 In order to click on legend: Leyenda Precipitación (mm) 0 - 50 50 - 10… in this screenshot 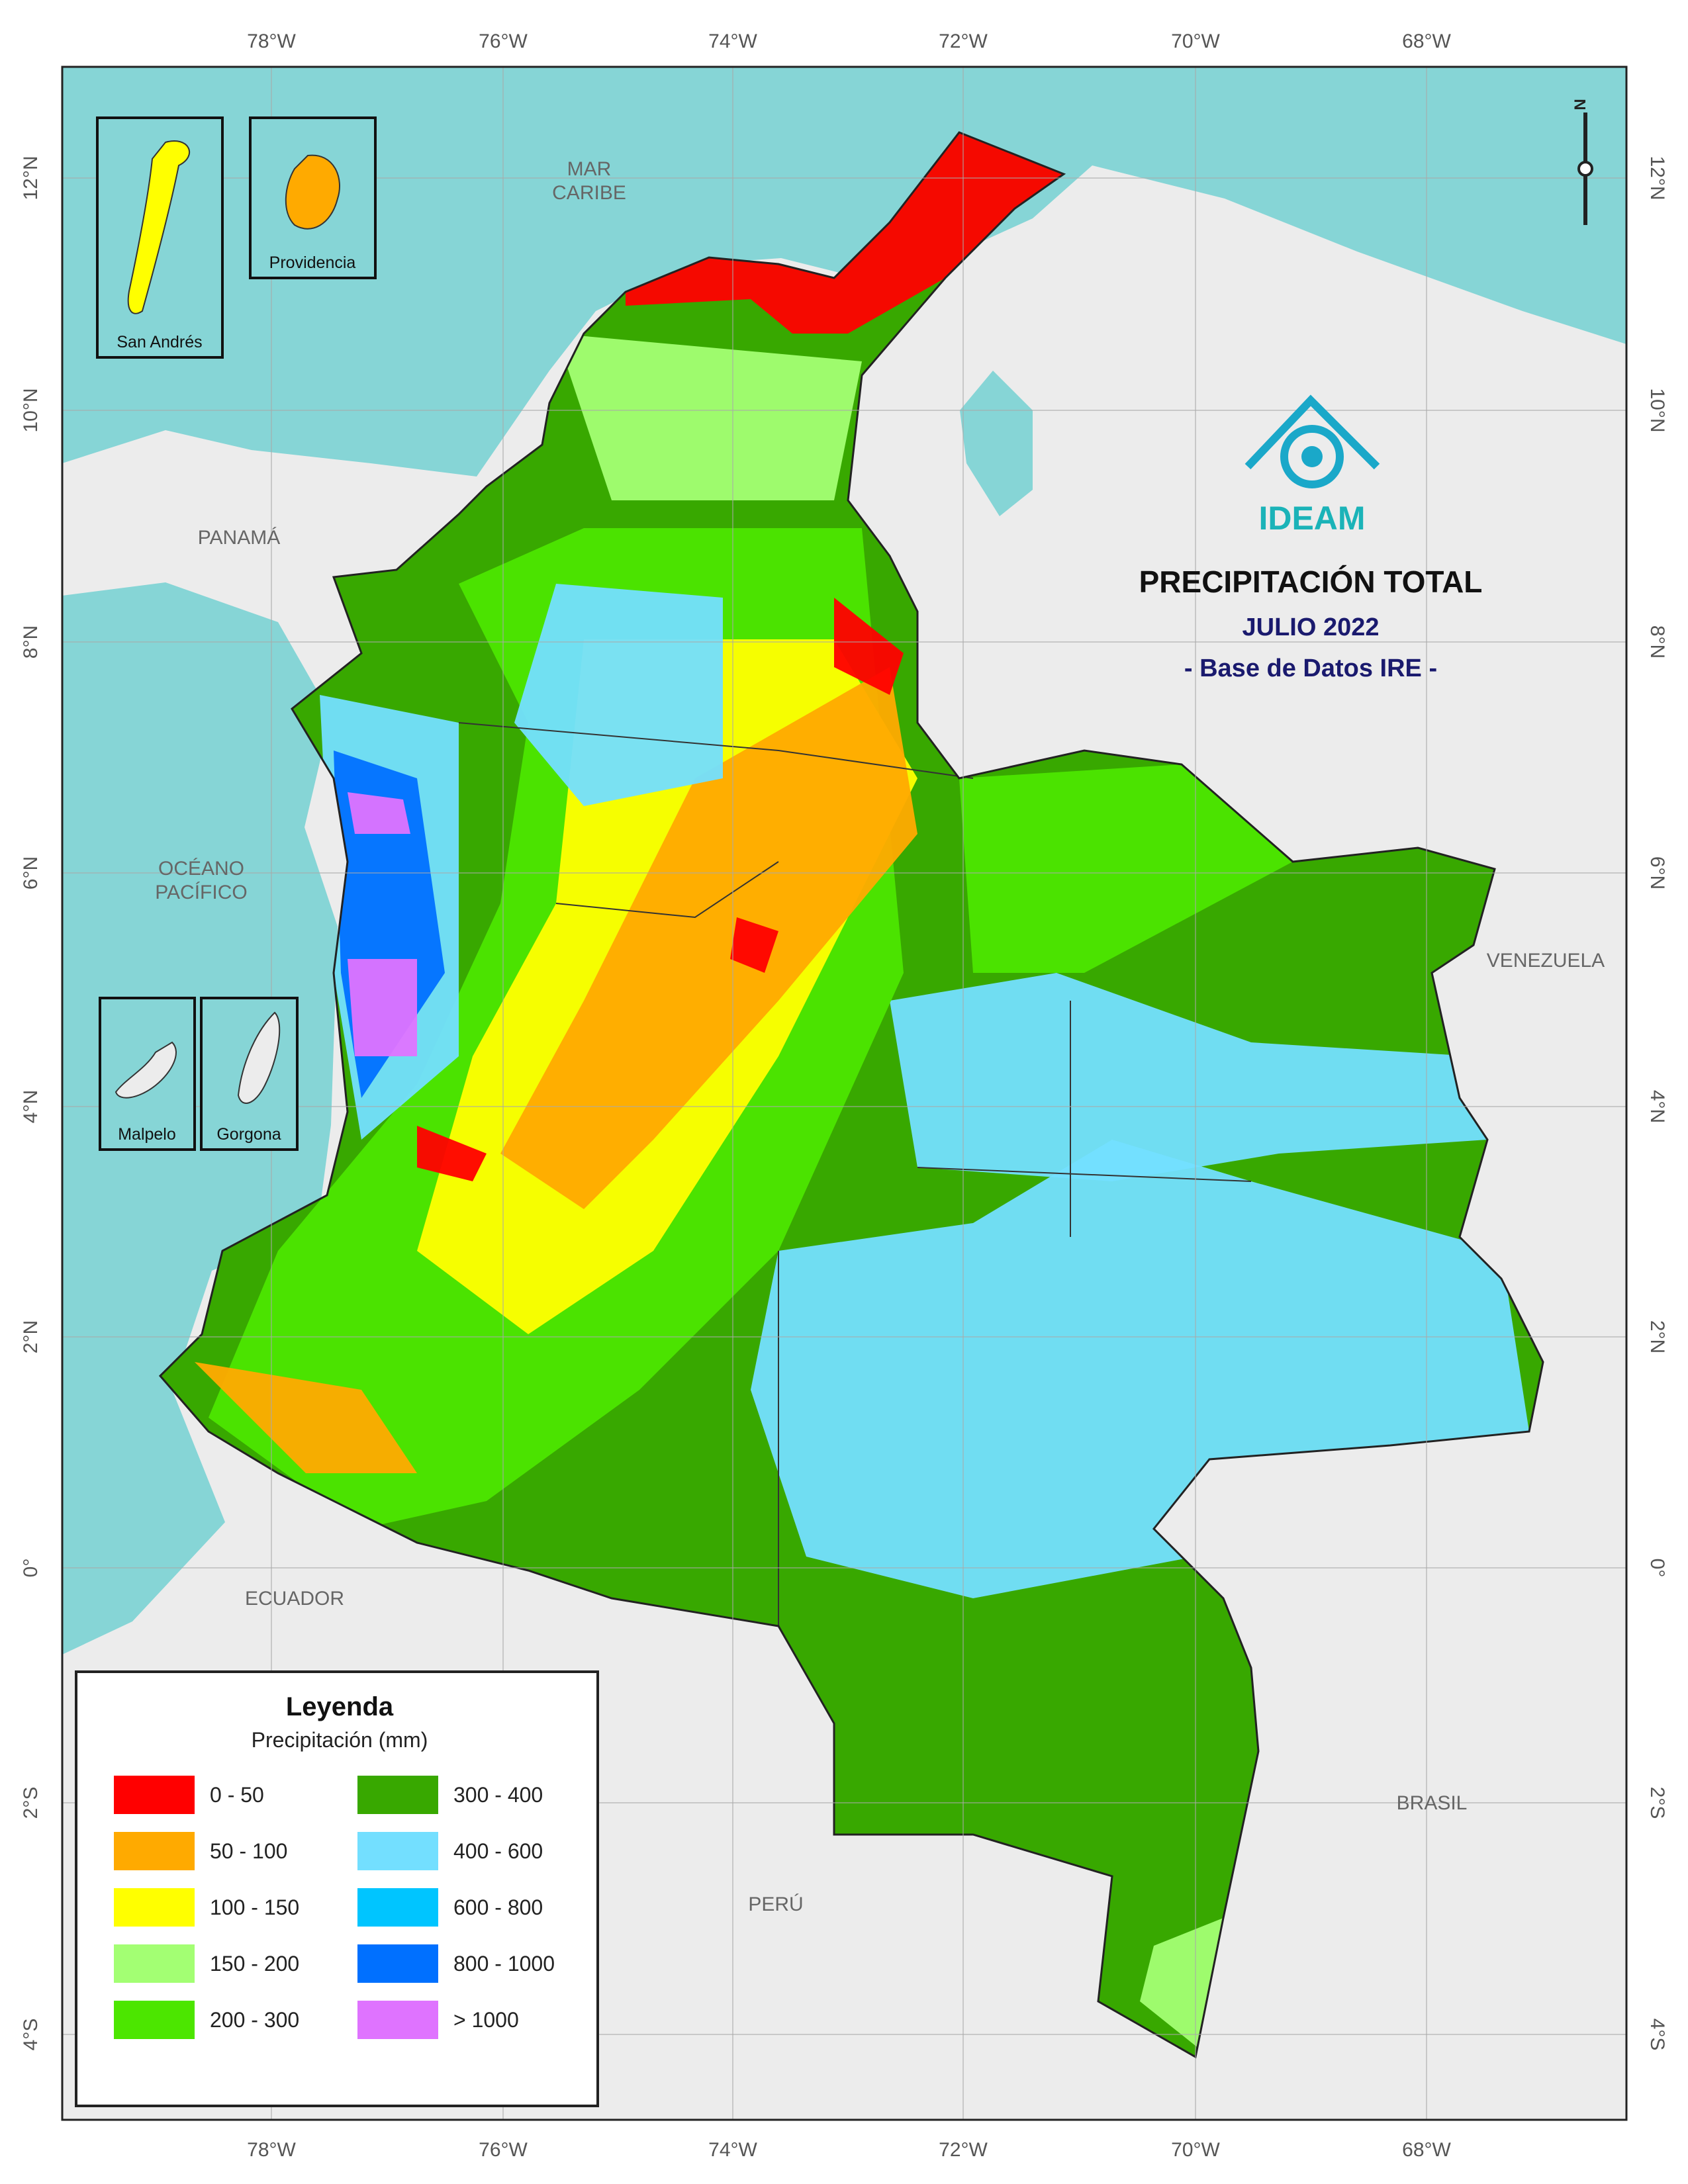, I will do `click(337, 1888)`.